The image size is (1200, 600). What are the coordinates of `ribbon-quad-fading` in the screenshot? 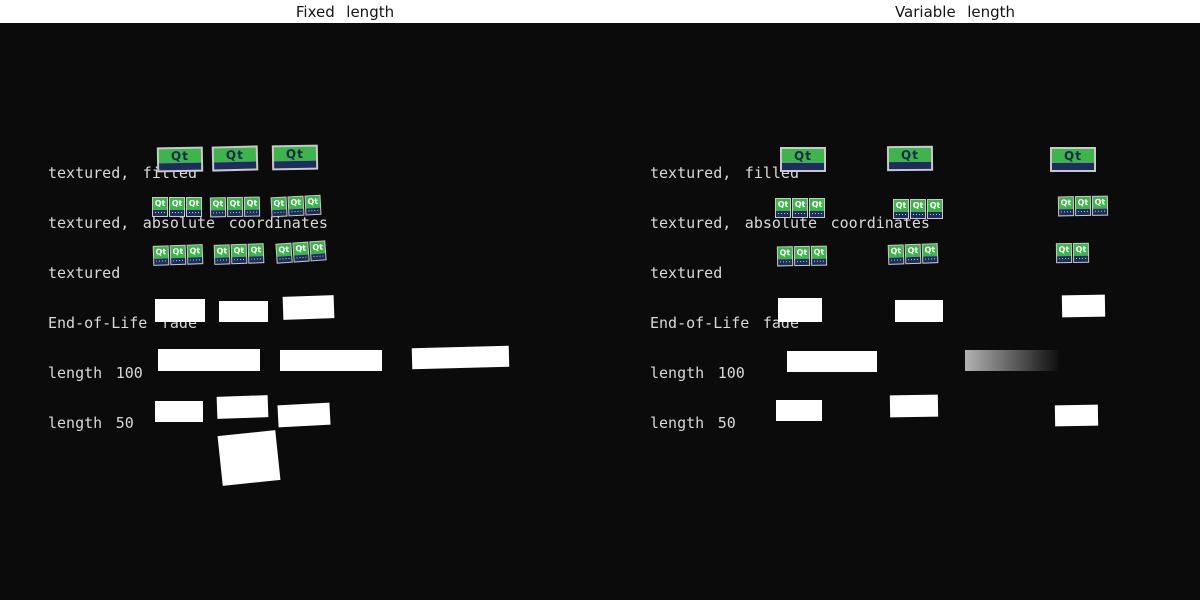 It's located at (1011, 360).